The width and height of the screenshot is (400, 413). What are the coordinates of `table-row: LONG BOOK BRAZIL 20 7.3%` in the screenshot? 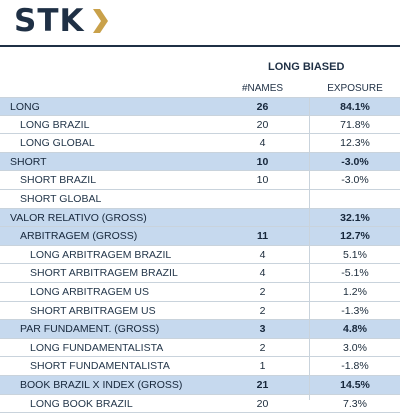 It's located at (200, 404).